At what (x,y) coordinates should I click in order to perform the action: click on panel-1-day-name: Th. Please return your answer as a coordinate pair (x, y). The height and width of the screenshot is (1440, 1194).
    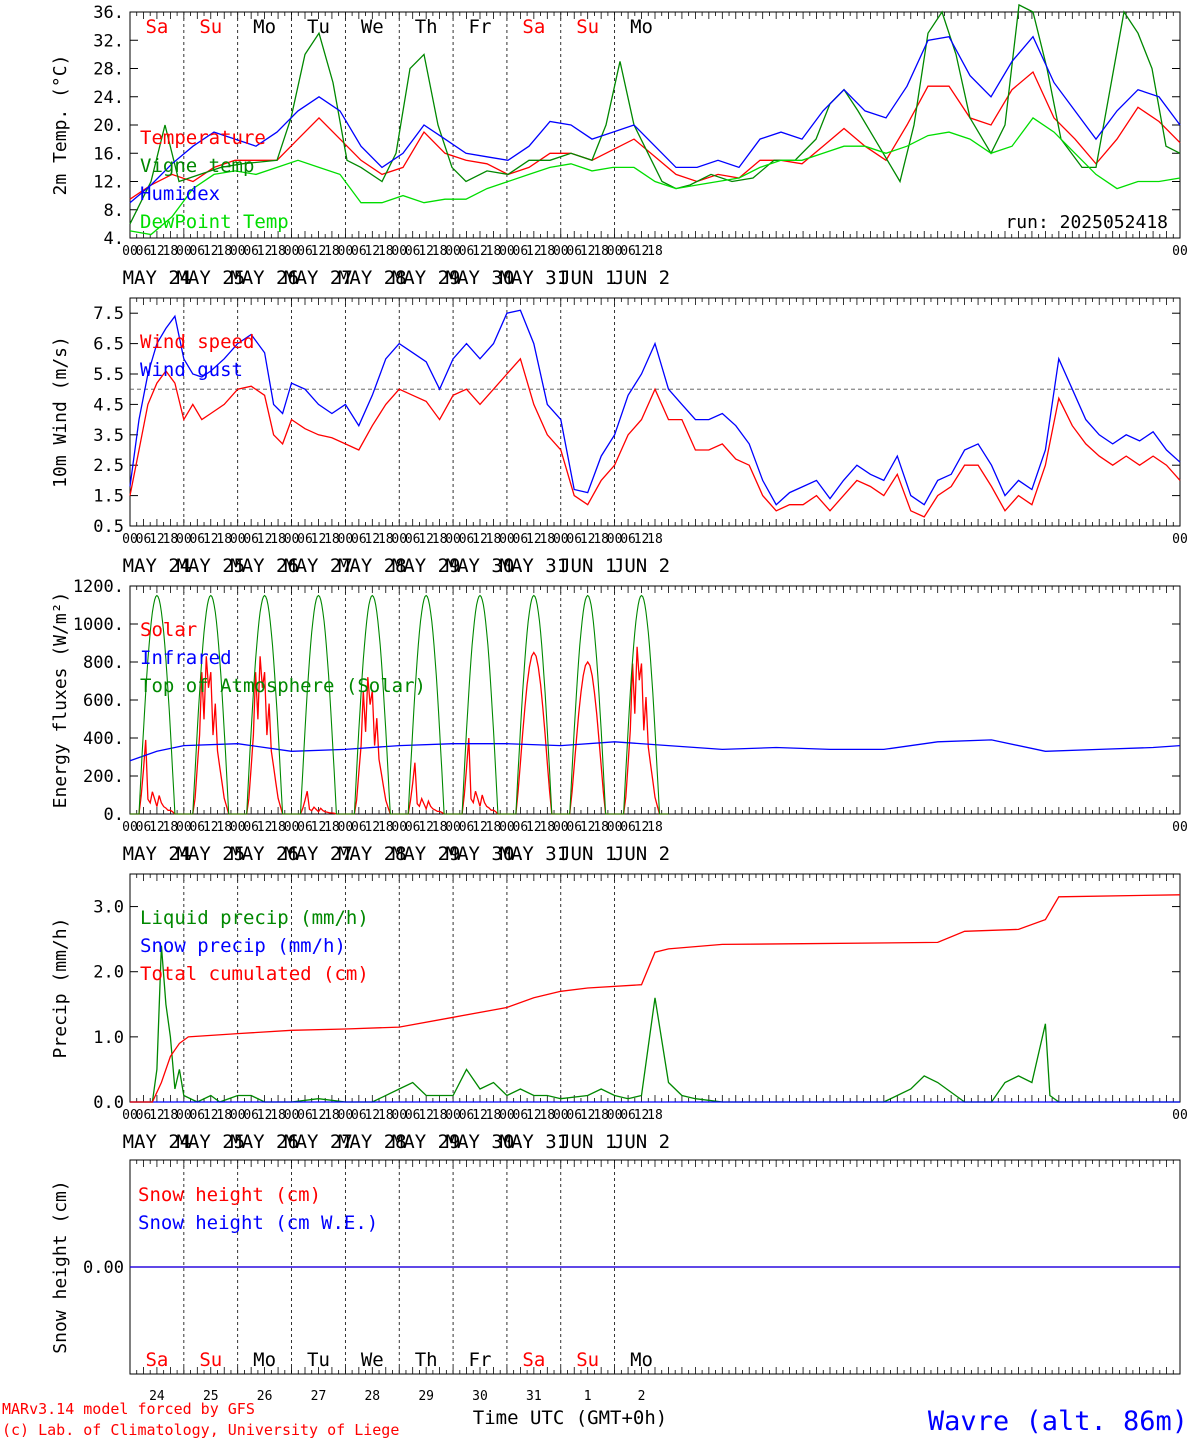
    Looking at the image, I should click on (426, 27).